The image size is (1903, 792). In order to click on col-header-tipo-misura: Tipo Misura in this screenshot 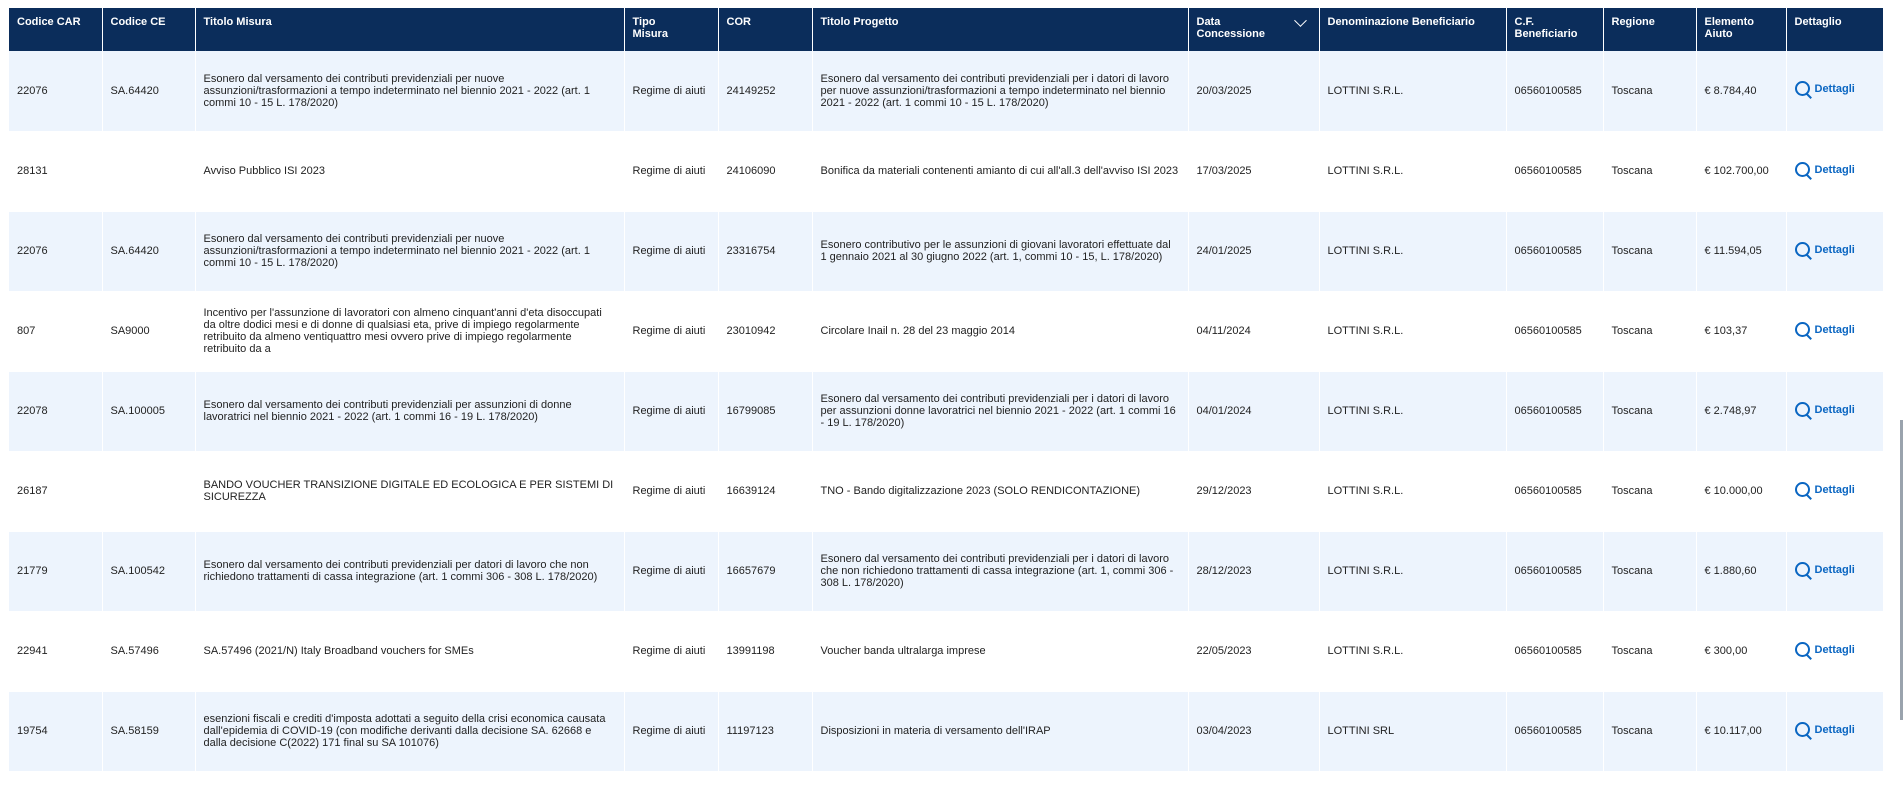, I will do `click(671, 29)`.